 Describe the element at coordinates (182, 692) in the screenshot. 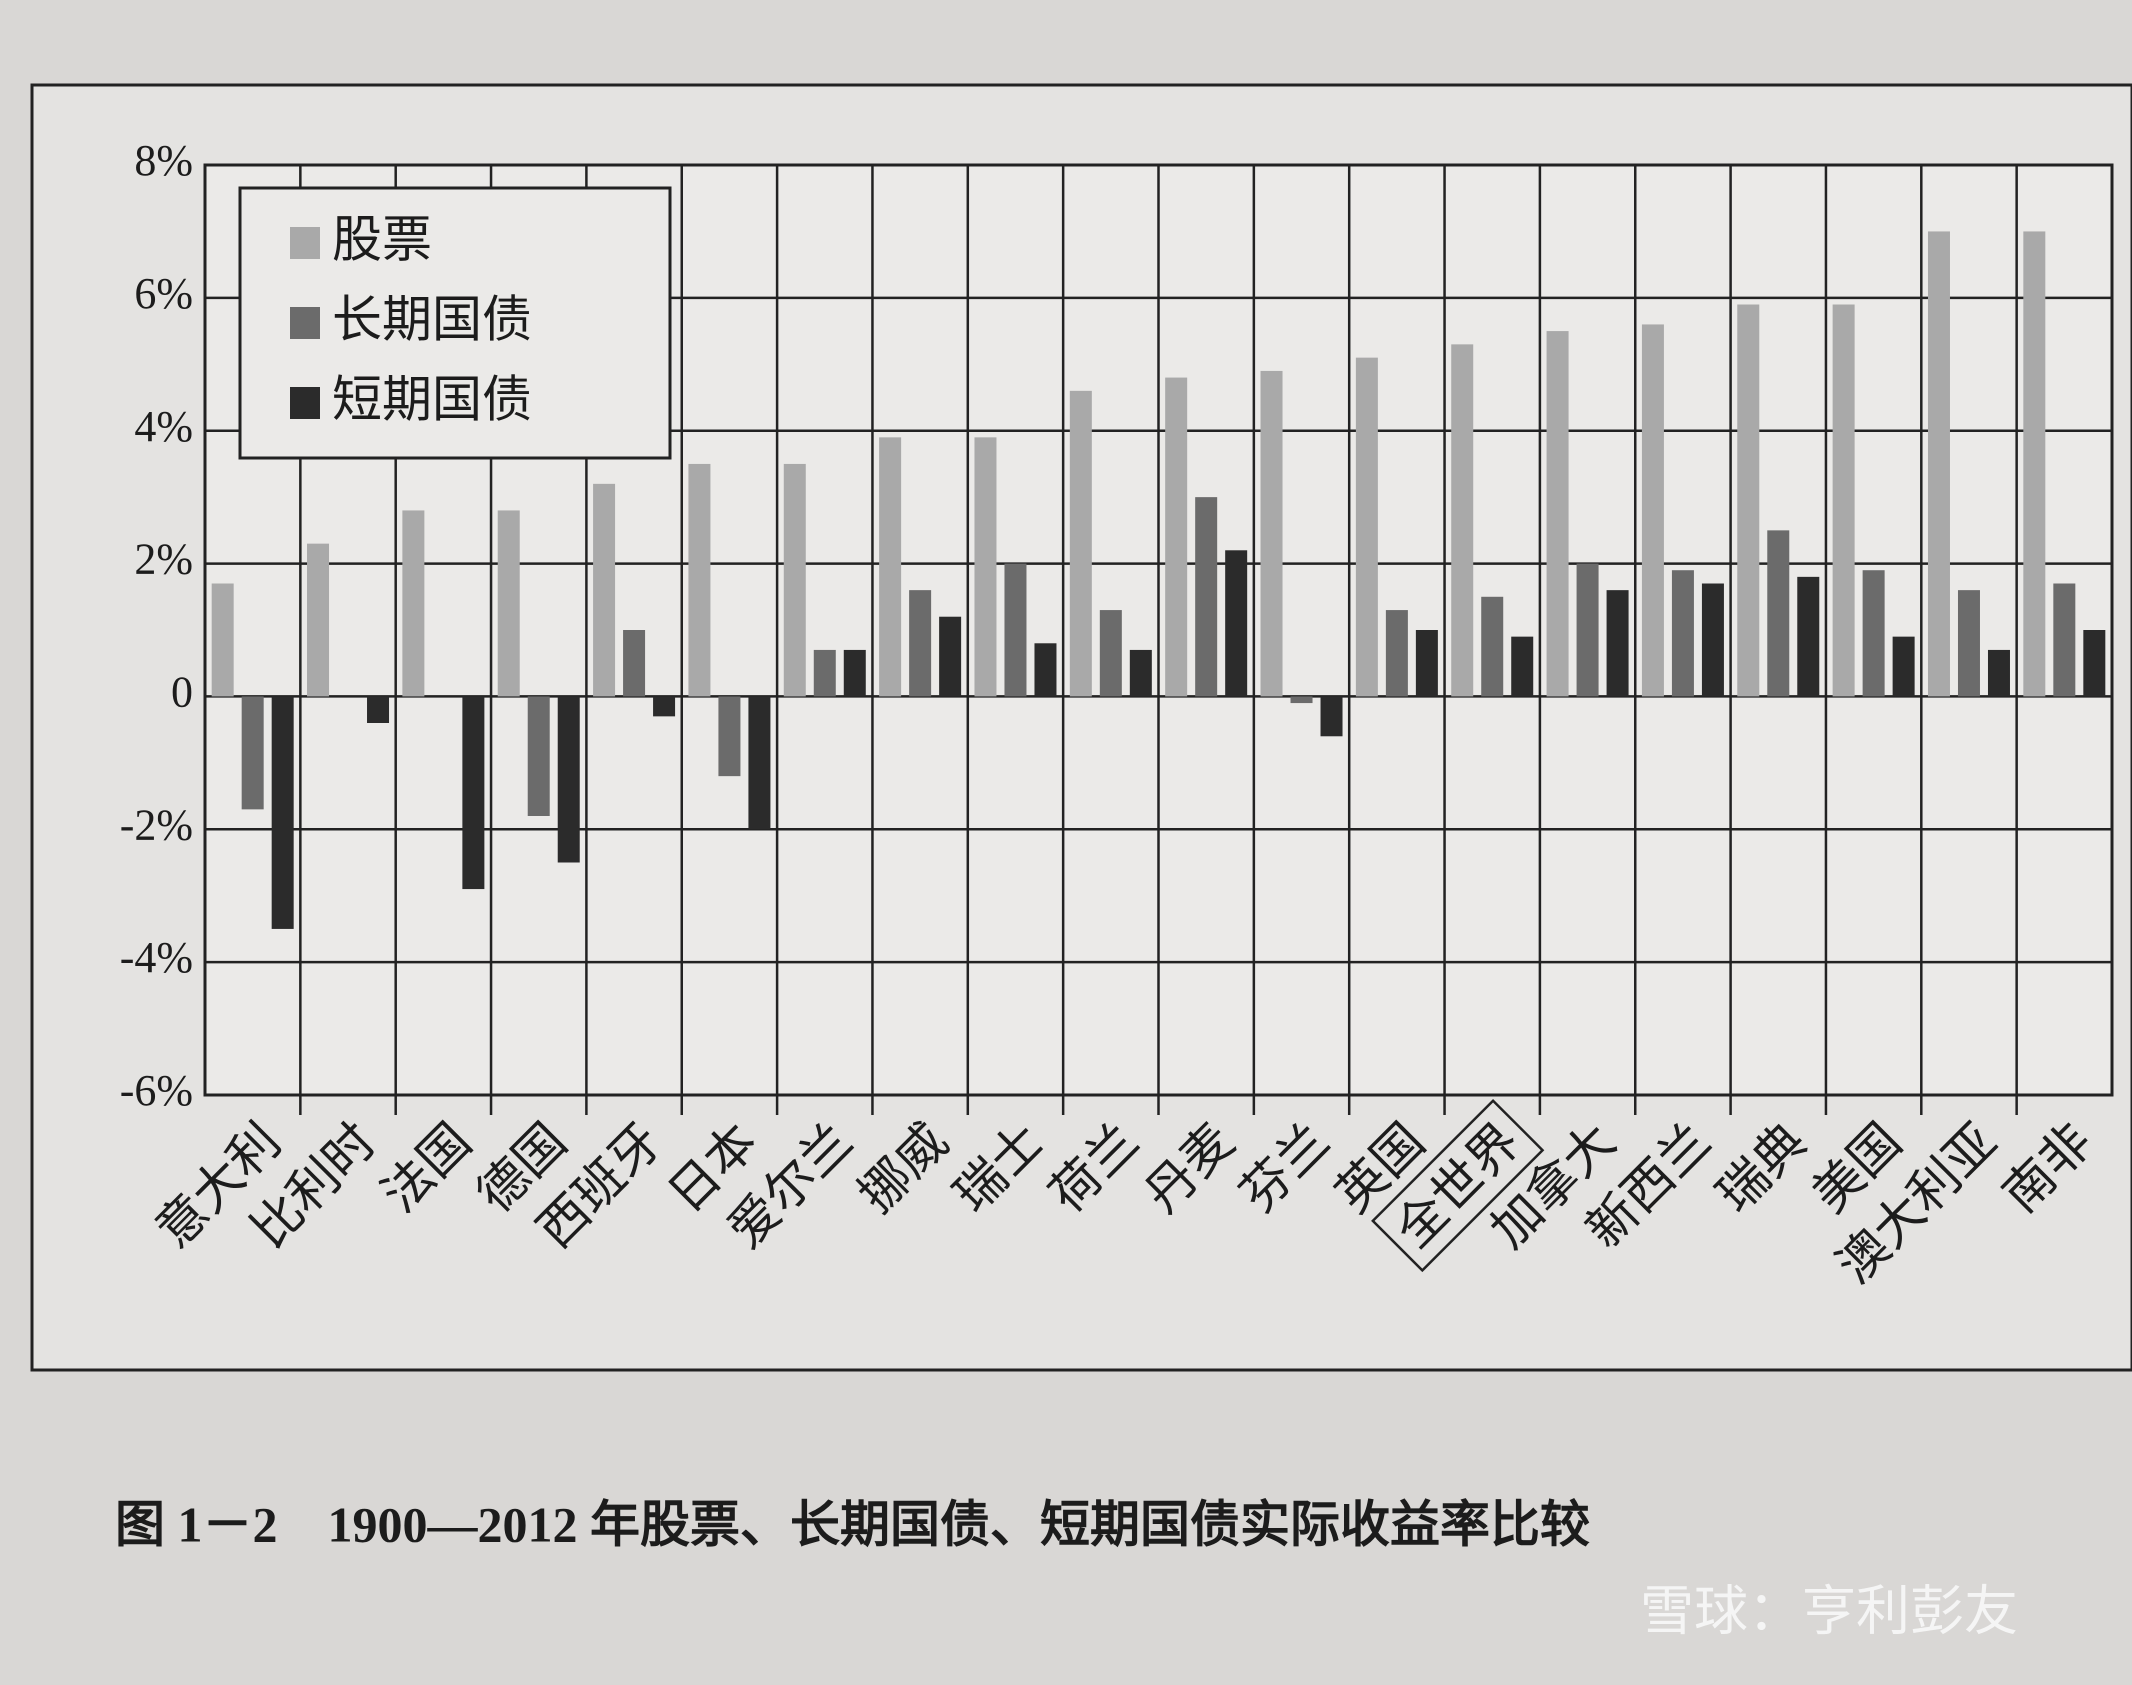

I see `y-tick-label: 0` at that location.